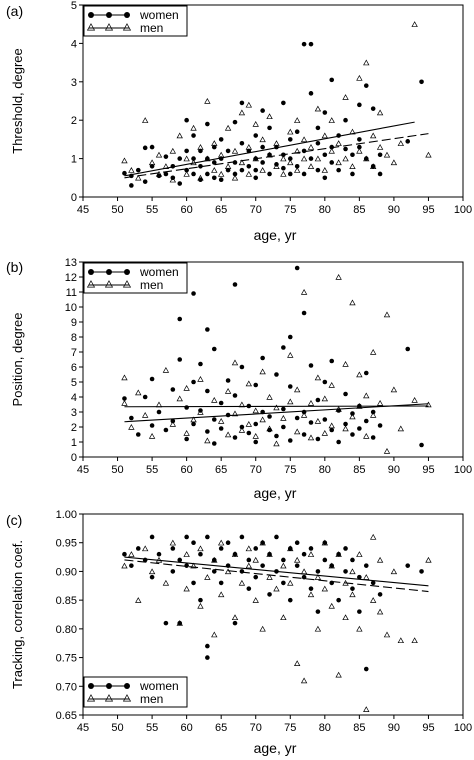 This screenshot has width=474, height=760. What do you see at coordinates (221, 728) in the screenshot?
I see `x-tick-label: 65` at bounding box center [221, 728].